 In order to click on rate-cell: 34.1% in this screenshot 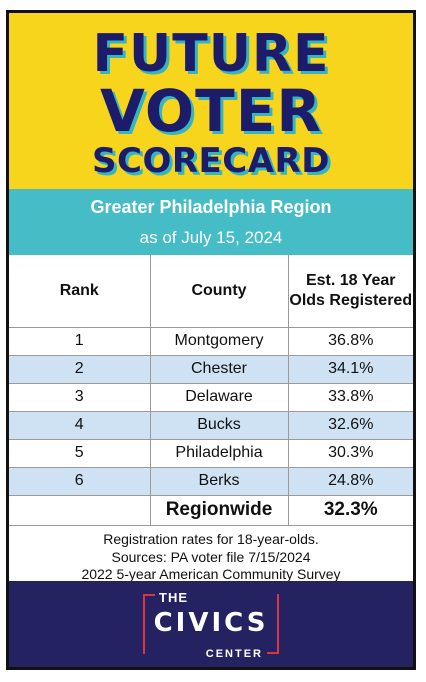, I will do `click(350, 369)`.